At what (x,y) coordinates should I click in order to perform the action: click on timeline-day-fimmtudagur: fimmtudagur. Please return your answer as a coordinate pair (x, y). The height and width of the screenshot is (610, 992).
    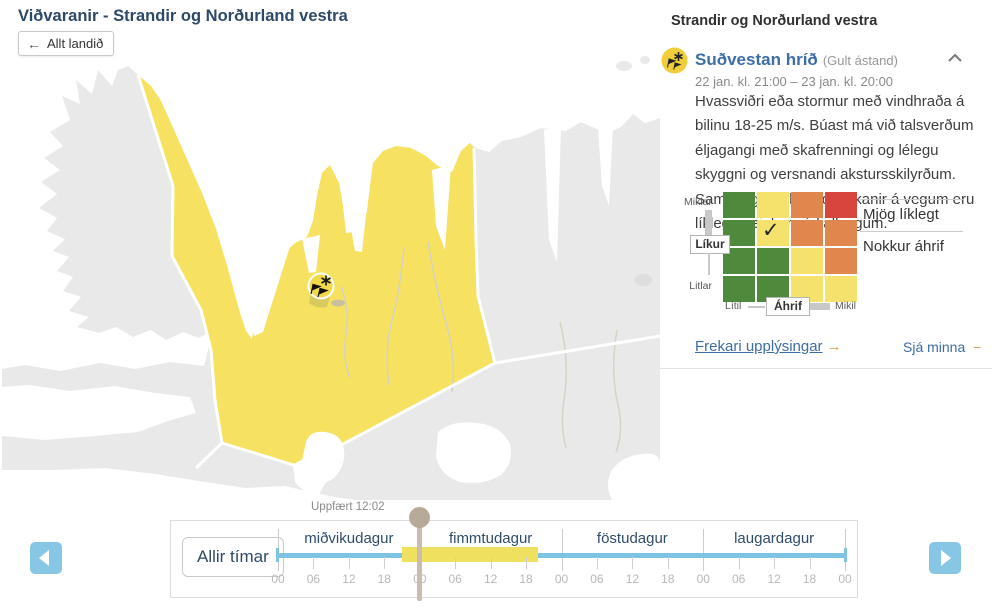
    Looking at the image, I should click on (490, 538).